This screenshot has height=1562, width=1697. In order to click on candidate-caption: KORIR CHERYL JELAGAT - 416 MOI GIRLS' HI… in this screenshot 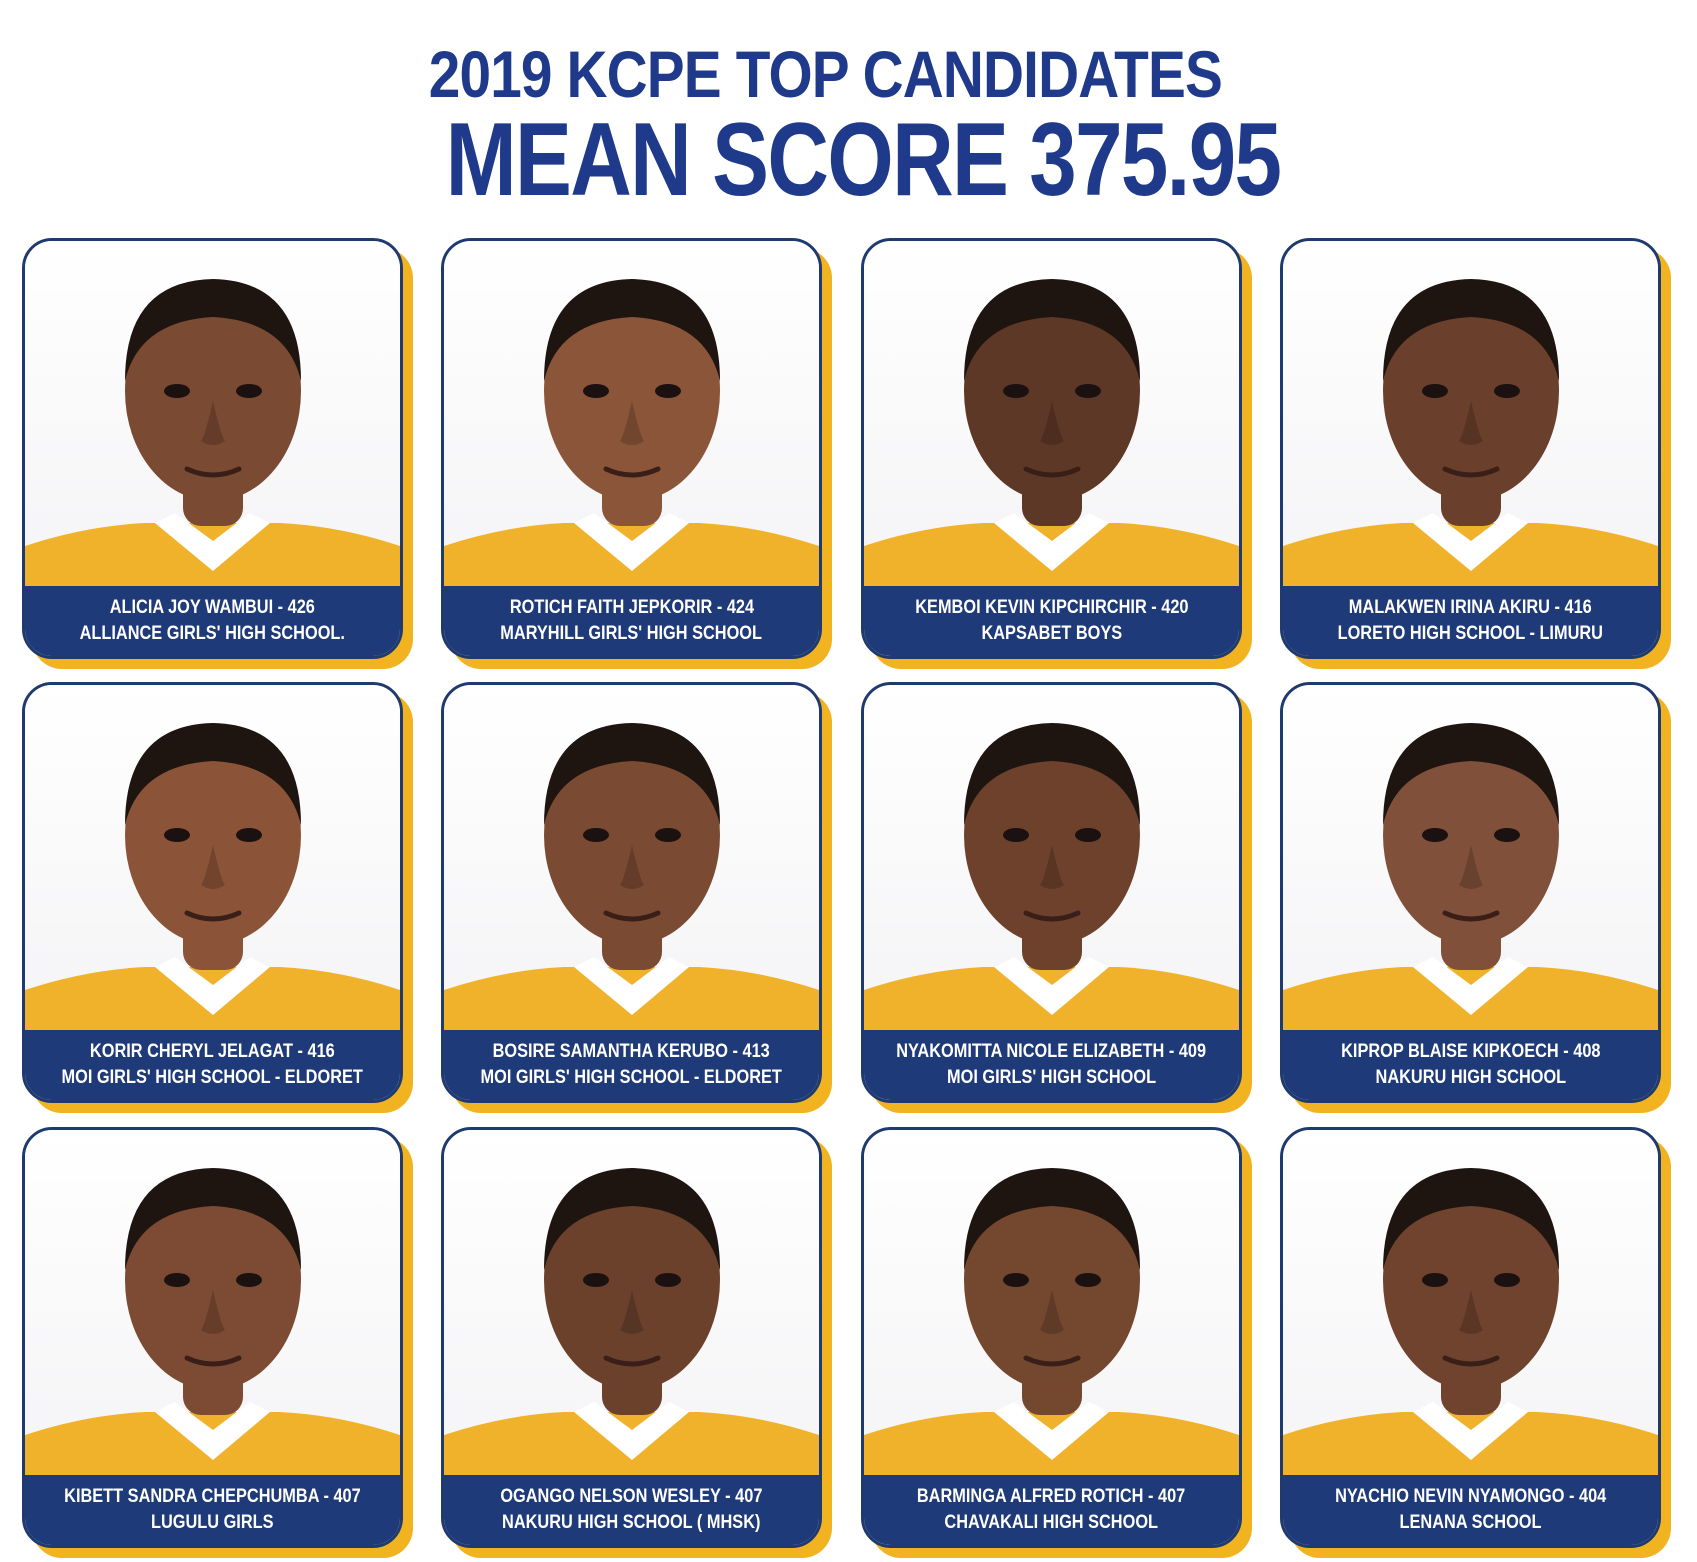, I will do `click(212, 1065)`.